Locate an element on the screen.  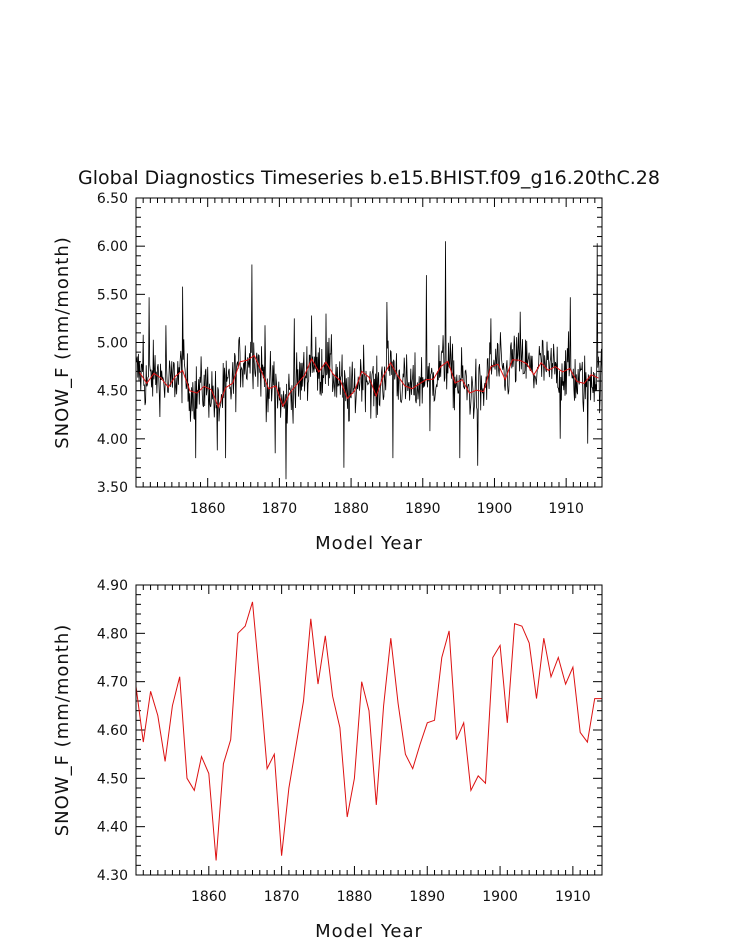
y-tick-label: 6.50 is located at coordinates (112, 199).